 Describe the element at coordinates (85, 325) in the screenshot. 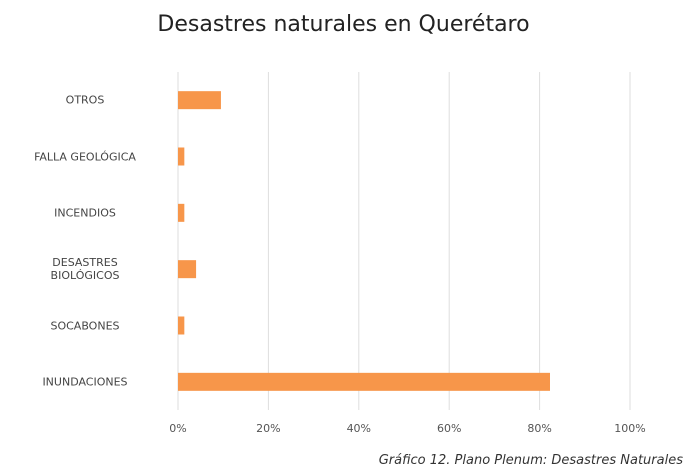

I see `y-tick-label: SOCABONES` at that location.